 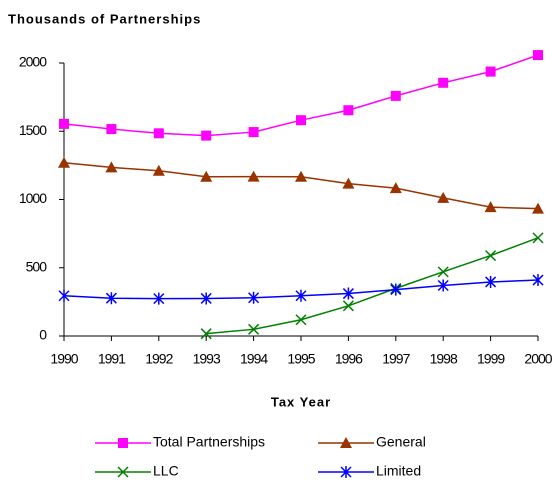 What do you see at coordinates (166, 471) in the screenshot?
I see `legend-label: LLC` at bounding box center [166, 471].